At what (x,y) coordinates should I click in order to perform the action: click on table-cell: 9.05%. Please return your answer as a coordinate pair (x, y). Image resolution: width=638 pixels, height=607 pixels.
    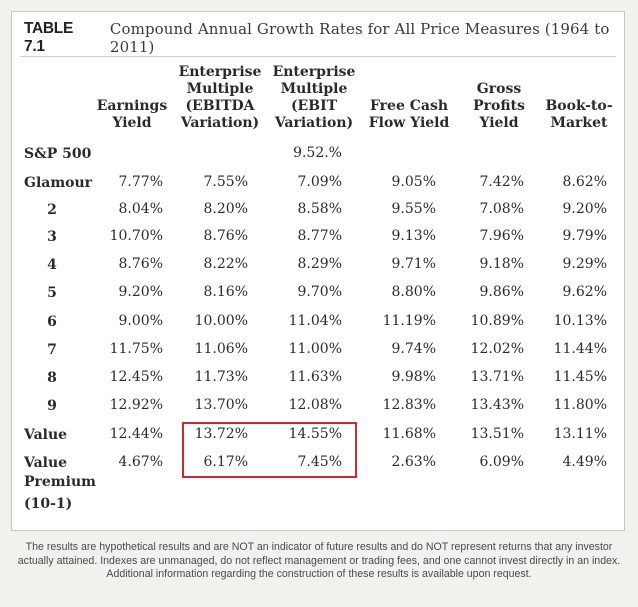
    Looking at the image, I should click on (413, 182).